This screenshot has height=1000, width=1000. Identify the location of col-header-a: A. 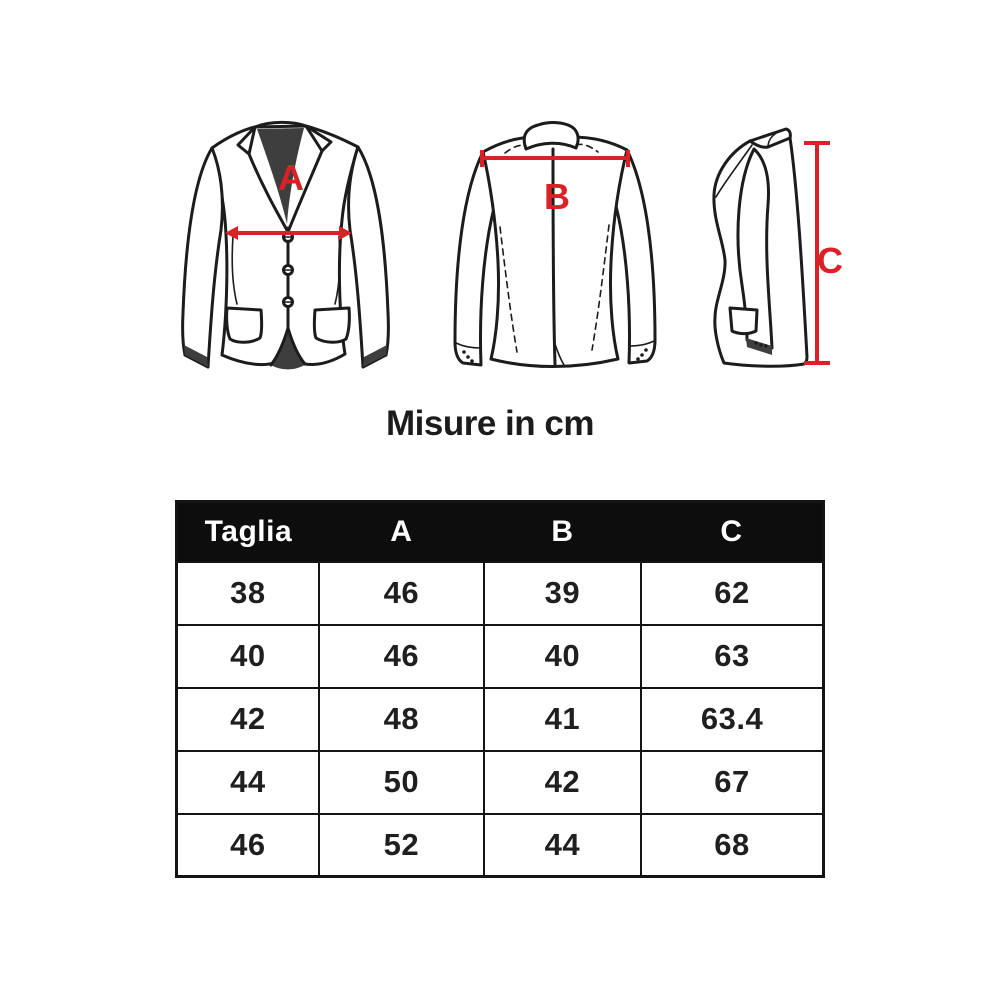
(401, 531).